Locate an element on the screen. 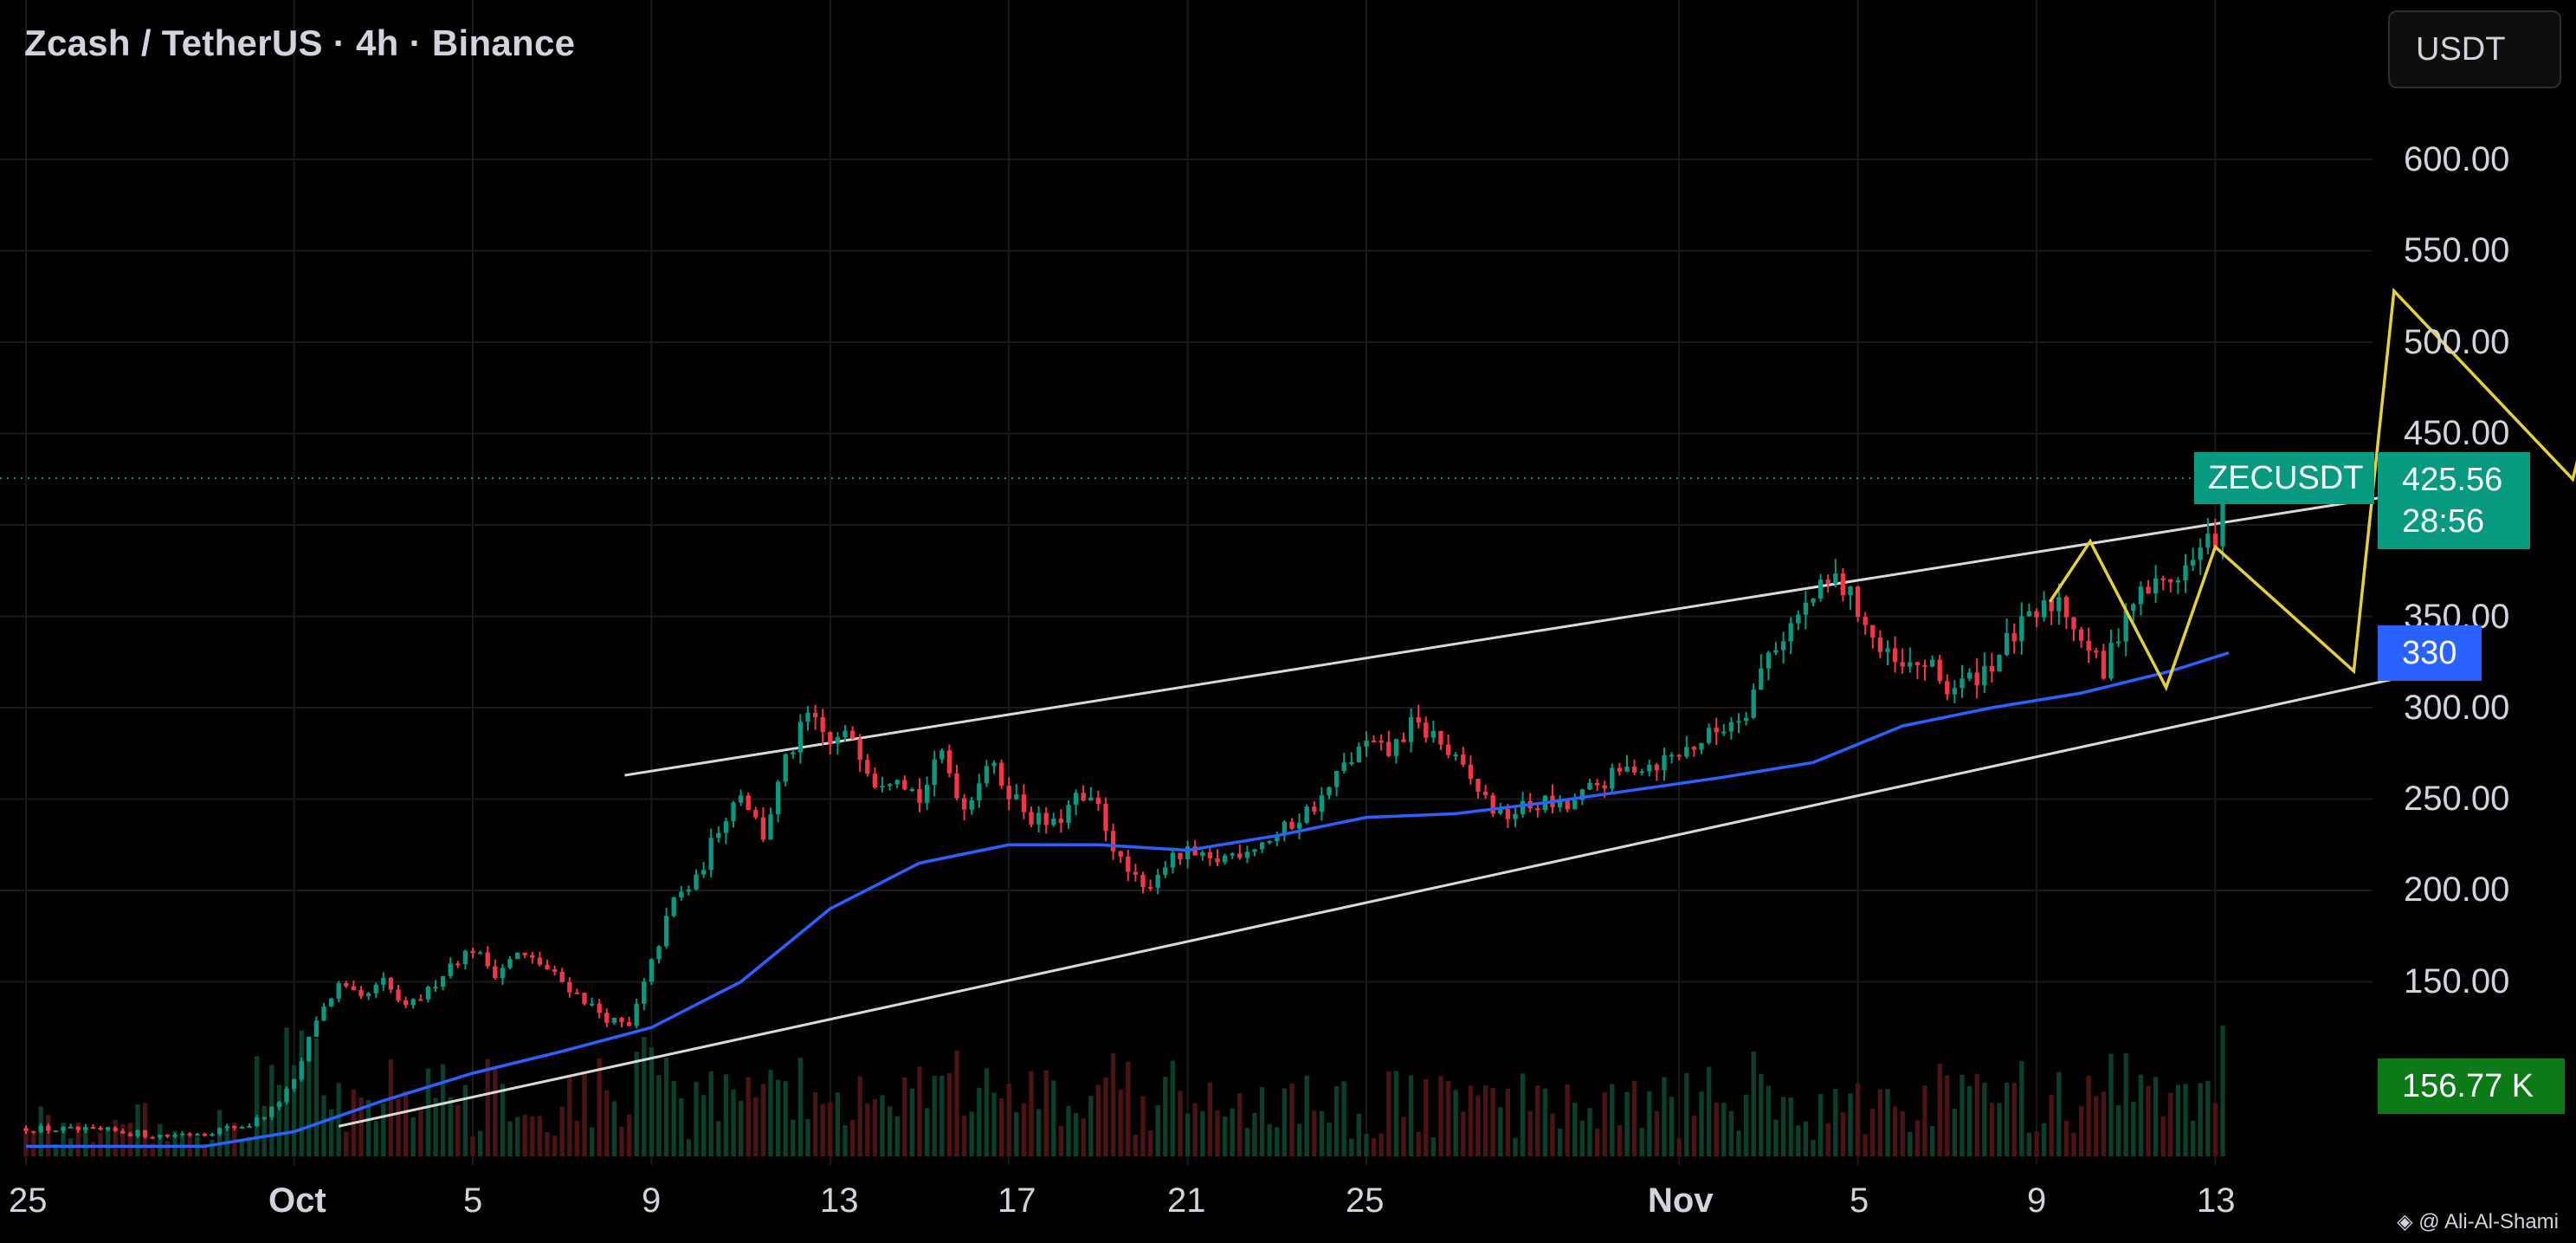 The width and height of the screenshot is (2576, 1243). currency-button: USDT is located at coordinates (2474, 49).